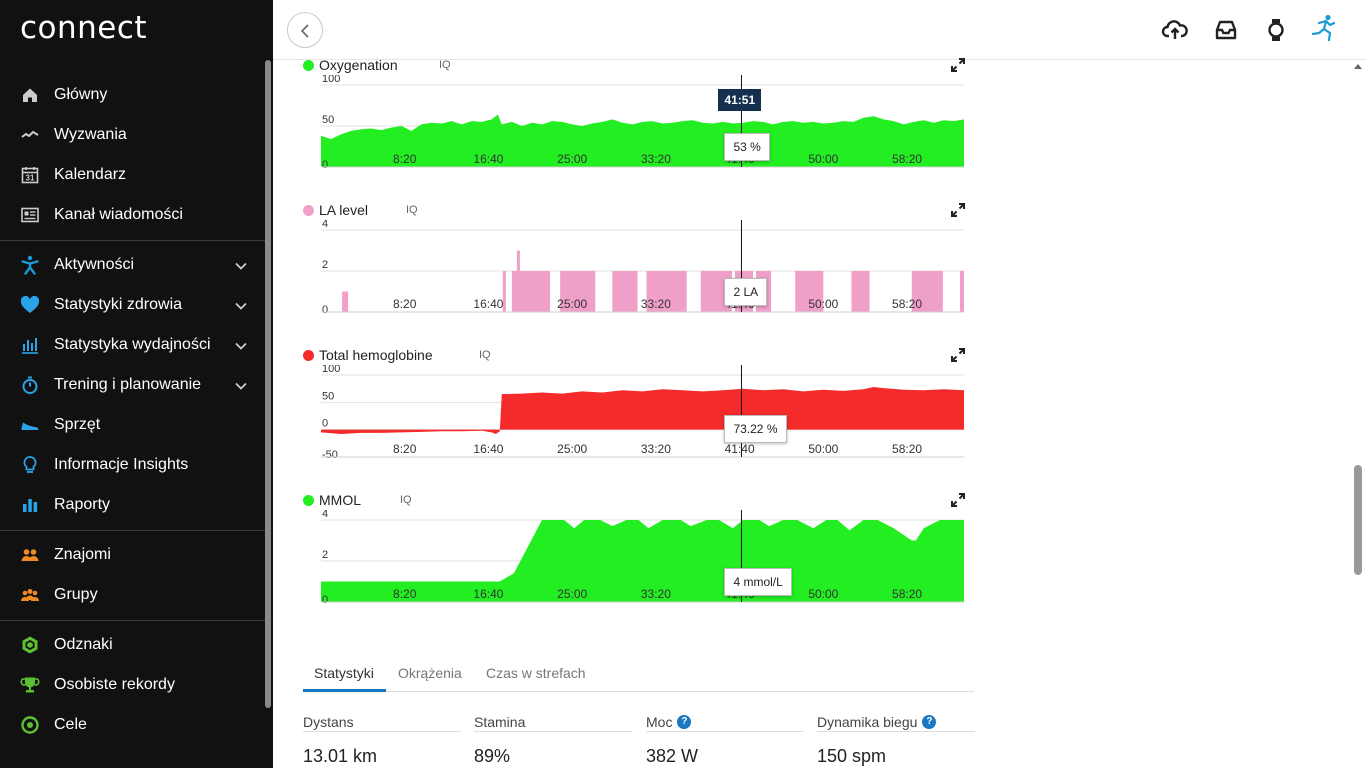  Describe the element at coordinates (376, 355) in the screenshot. I see `chart-title: Total hemoglobine` at that location.